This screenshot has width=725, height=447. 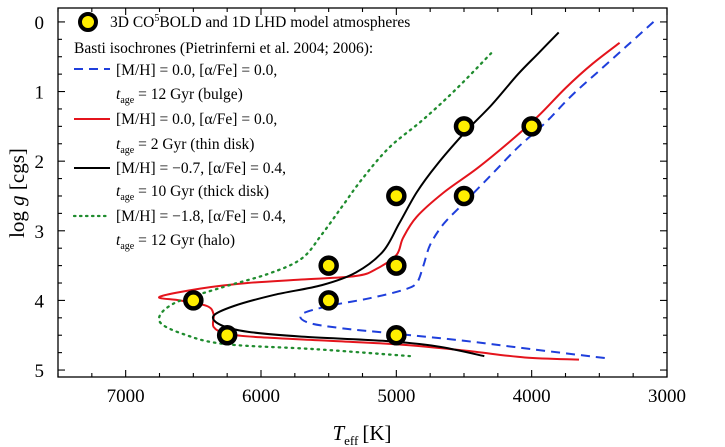 What do you see at coordinates (17, 193) in the screenshot?
I see `y-axis-title: log g [cgs]` at bounding box center [17, 193].